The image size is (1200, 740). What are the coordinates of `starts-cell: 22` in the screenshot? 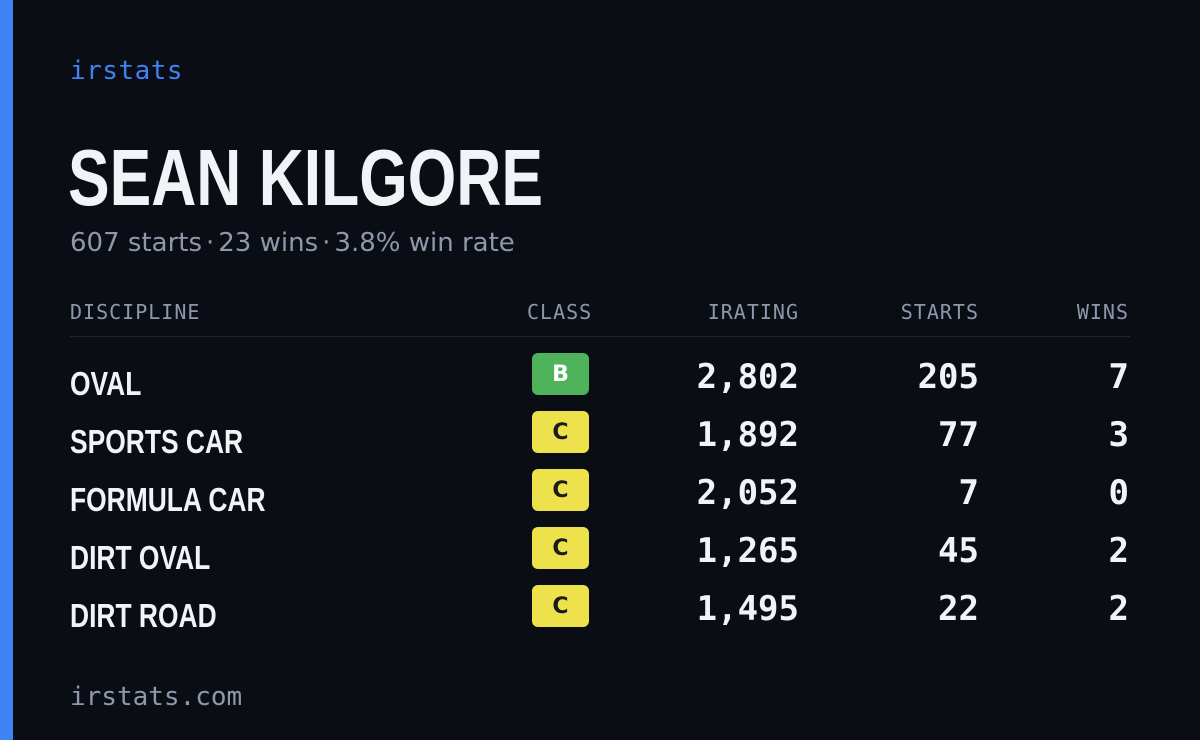 It's located at (958, 609).